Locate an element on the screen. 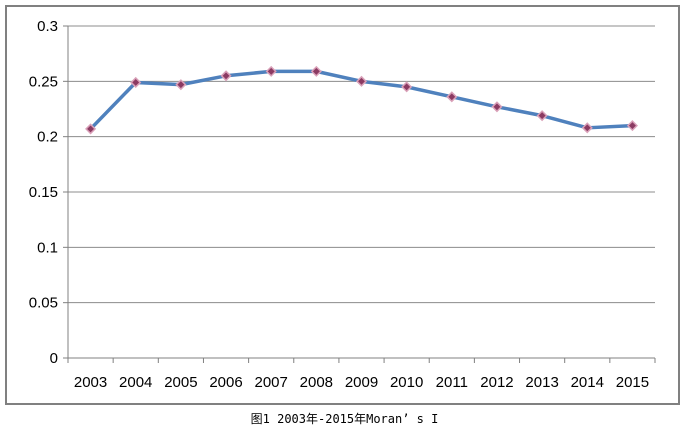 The width and height of the screenshot is (689, 436). x-tick-label: 2006 is located at coordinates (225, 382).